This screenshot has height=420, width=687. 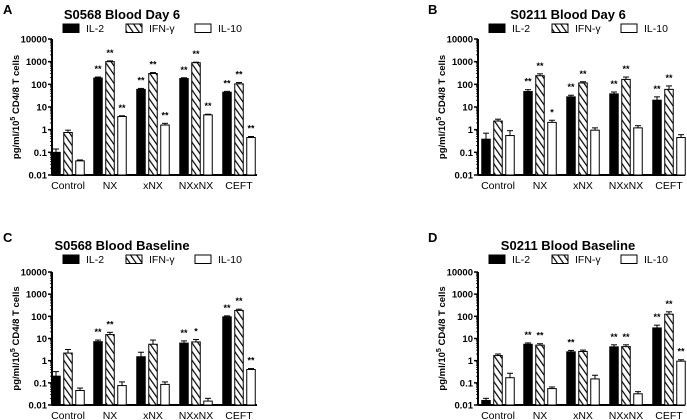 I want to click on y-axis-label-base: pg/ml/10, so click(x=442, y=140).